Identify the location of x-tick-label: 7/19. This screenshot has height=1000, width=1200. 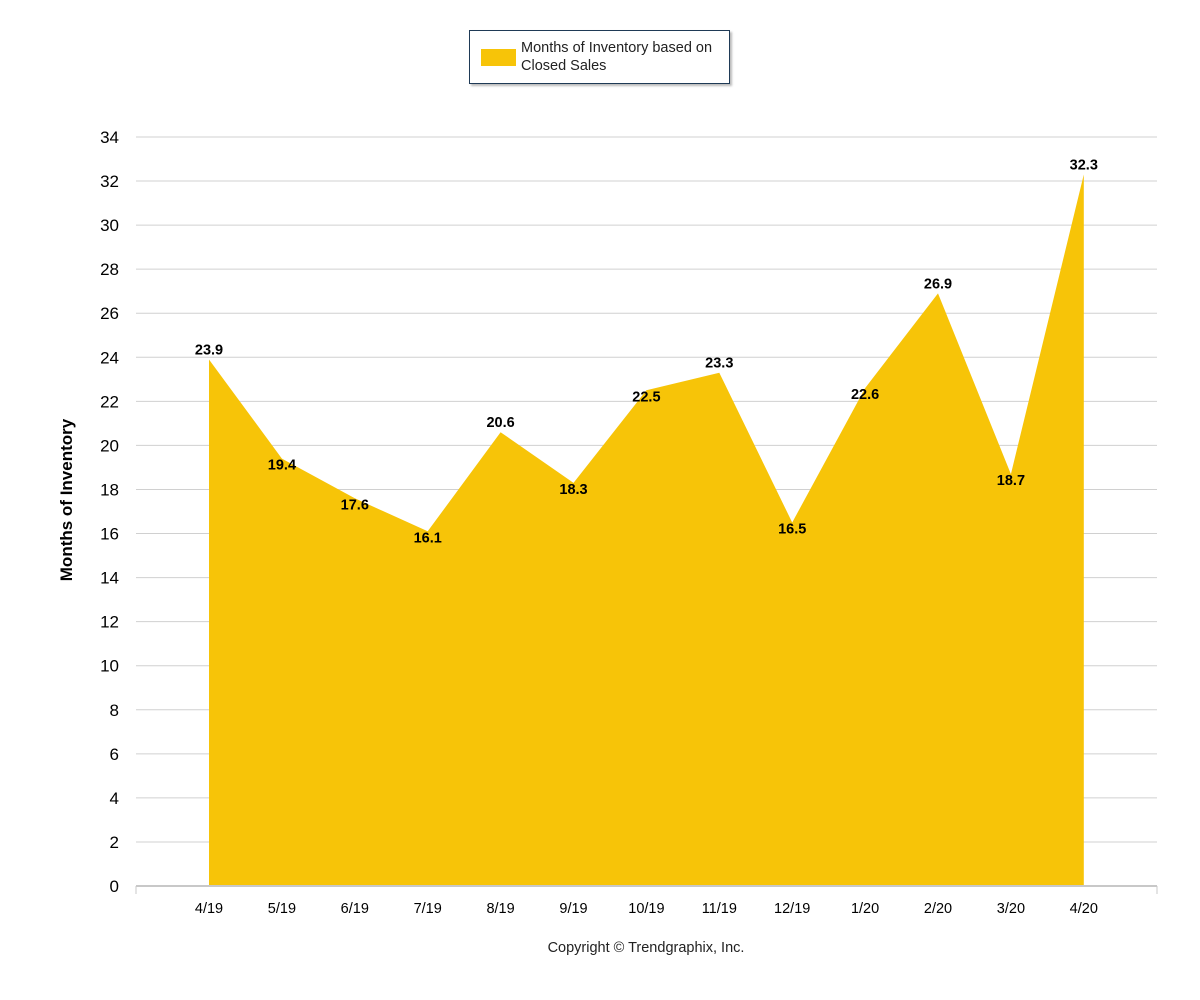
(428, 909).